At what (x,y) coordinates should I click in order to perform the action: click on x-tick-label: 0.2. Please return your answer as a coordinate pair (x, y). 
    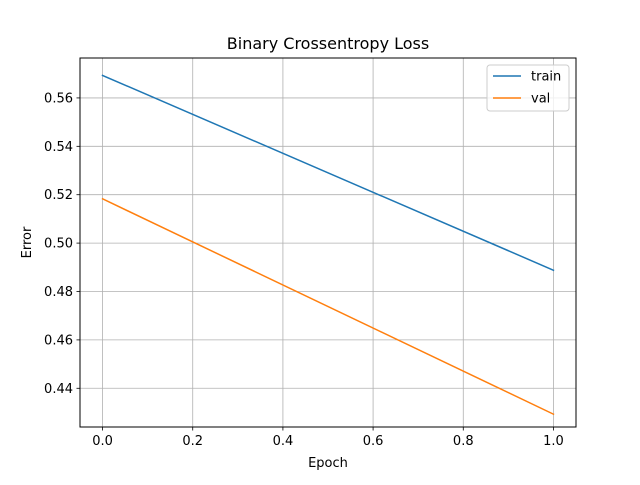
    Looking at the image, I should click on (192, 441).